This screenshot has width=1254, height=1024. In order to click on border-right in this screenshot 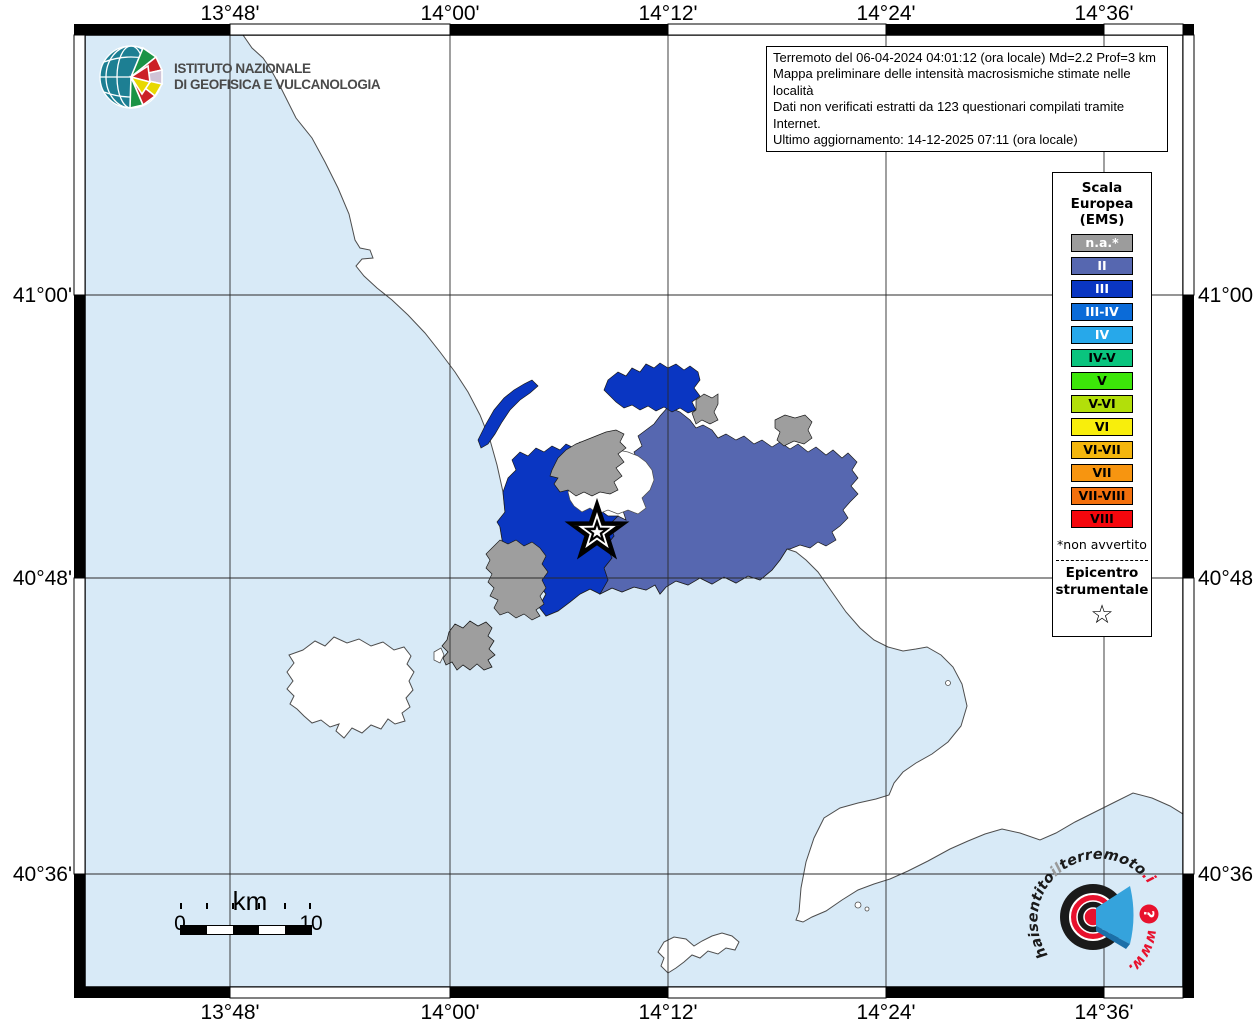, I will do `click(1188, 511)`.